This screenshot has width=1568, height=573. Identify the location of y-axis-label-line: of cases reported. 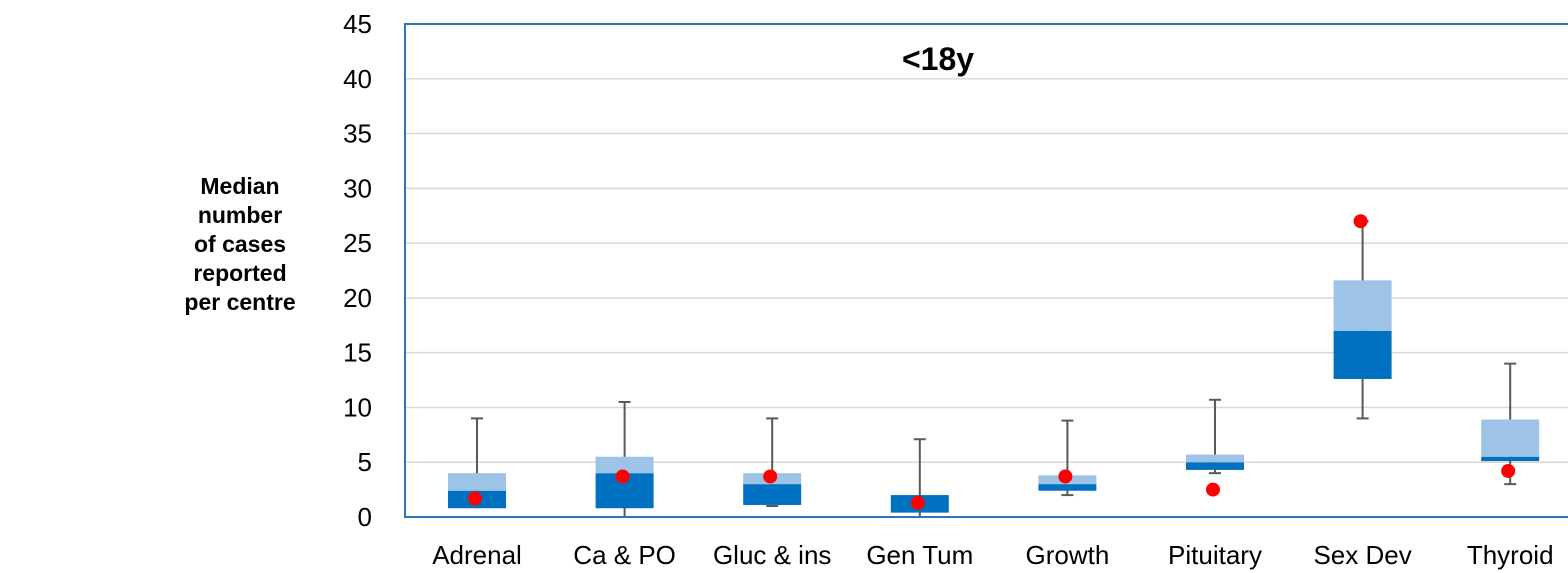
(240, 258).